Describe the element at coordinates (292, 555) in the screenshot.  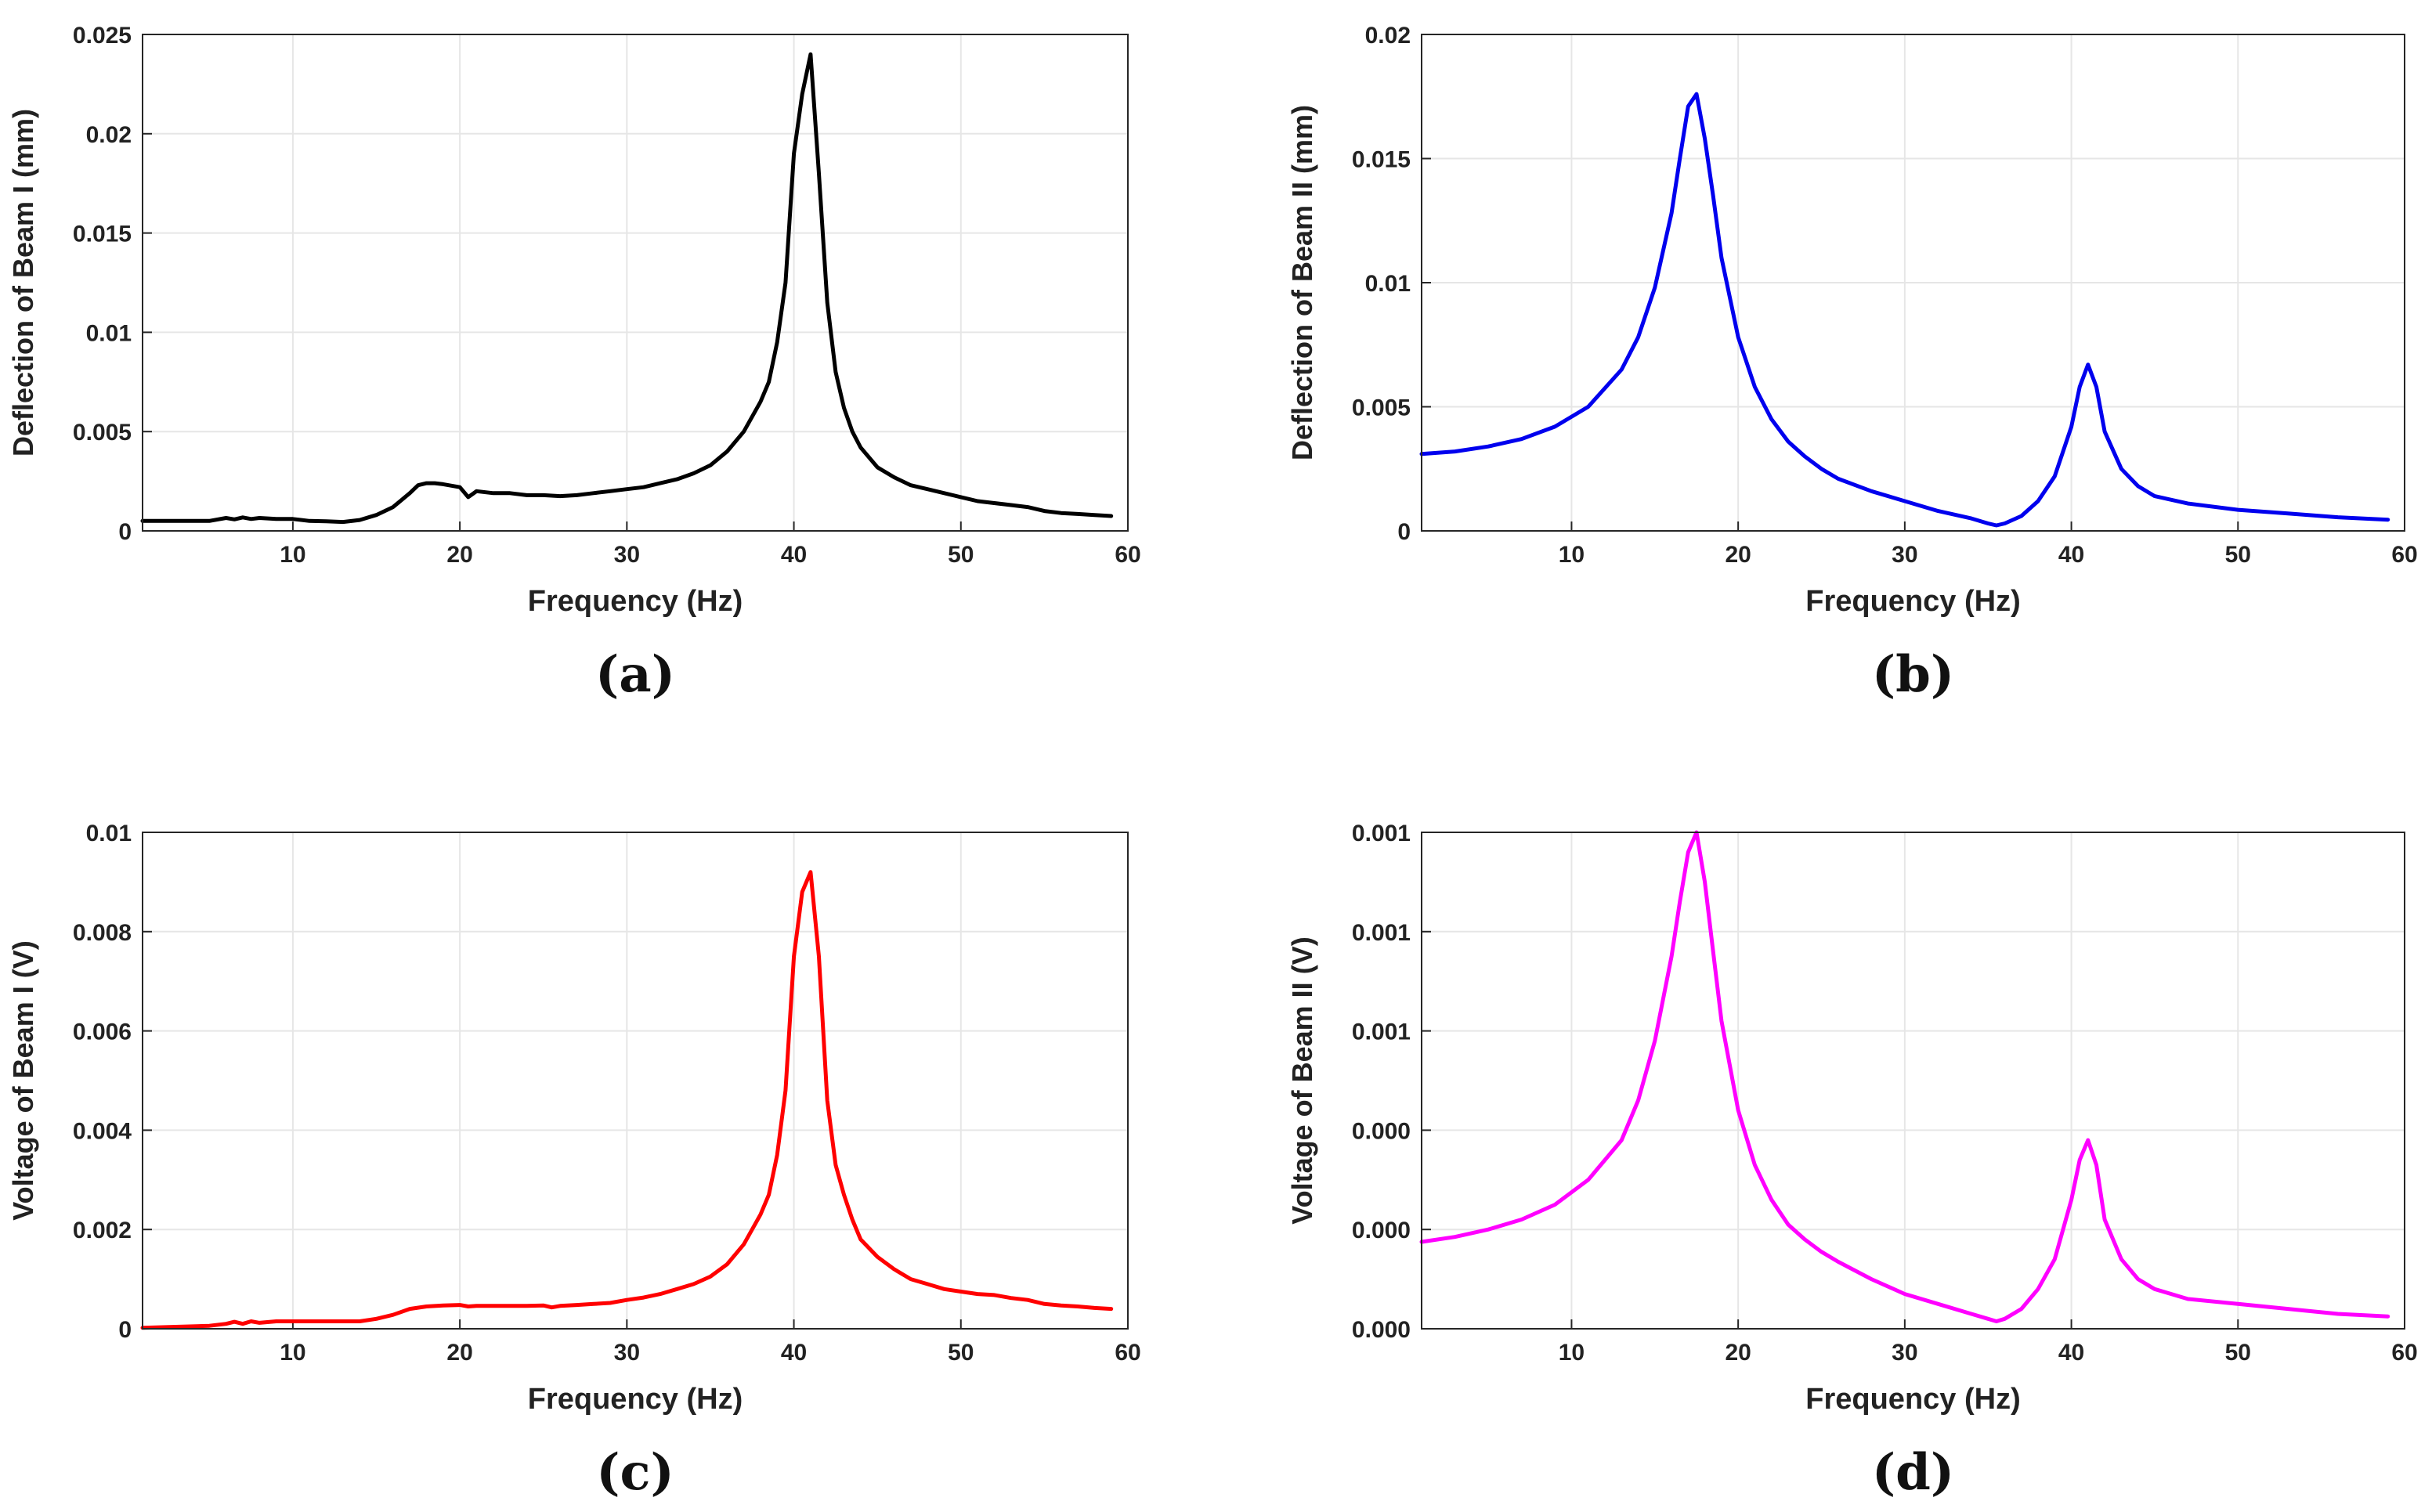
I see `panel-a-x-tick-label: 10` at that location.